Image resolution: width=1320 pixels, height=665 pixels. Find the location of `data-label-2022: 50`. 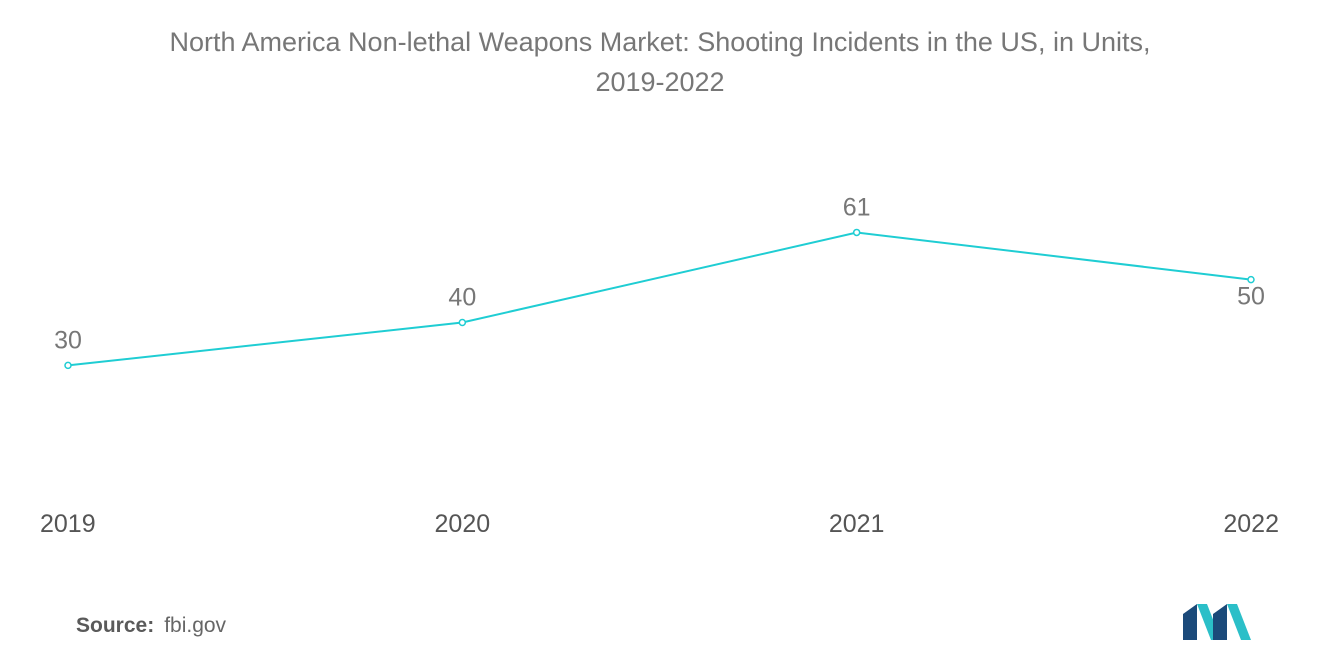

data-label-2022: 50 is located at coordinates (1251, 297).